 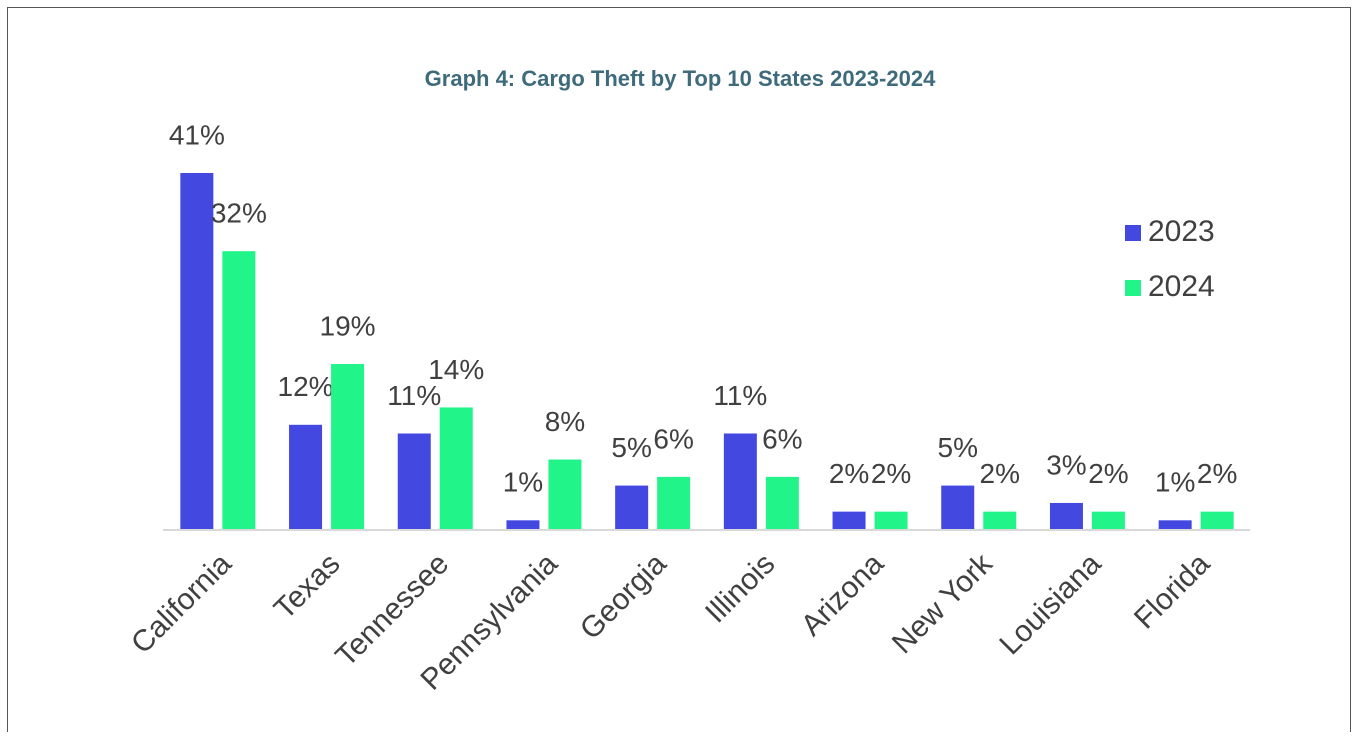 I want to click on data-label: 14%, so click(x=456, y=369).